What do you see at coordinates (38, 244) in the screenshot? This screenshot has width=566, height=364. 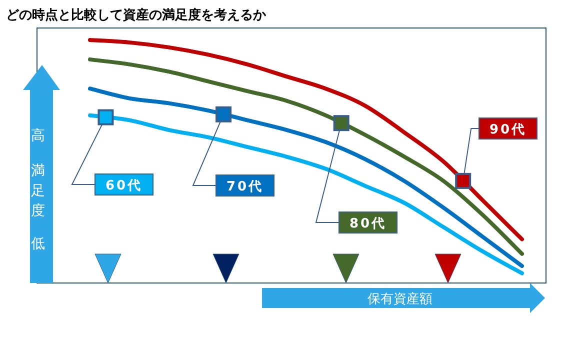 I see `annotation: 低` at bounding box center [38, 244].